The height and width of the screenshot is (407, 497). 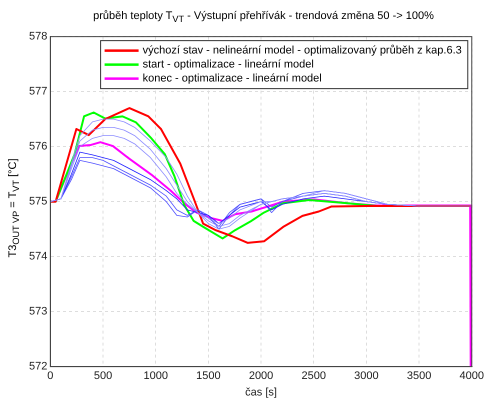 I want to click on y-tick-label: 578, so click(x=38, y=36).